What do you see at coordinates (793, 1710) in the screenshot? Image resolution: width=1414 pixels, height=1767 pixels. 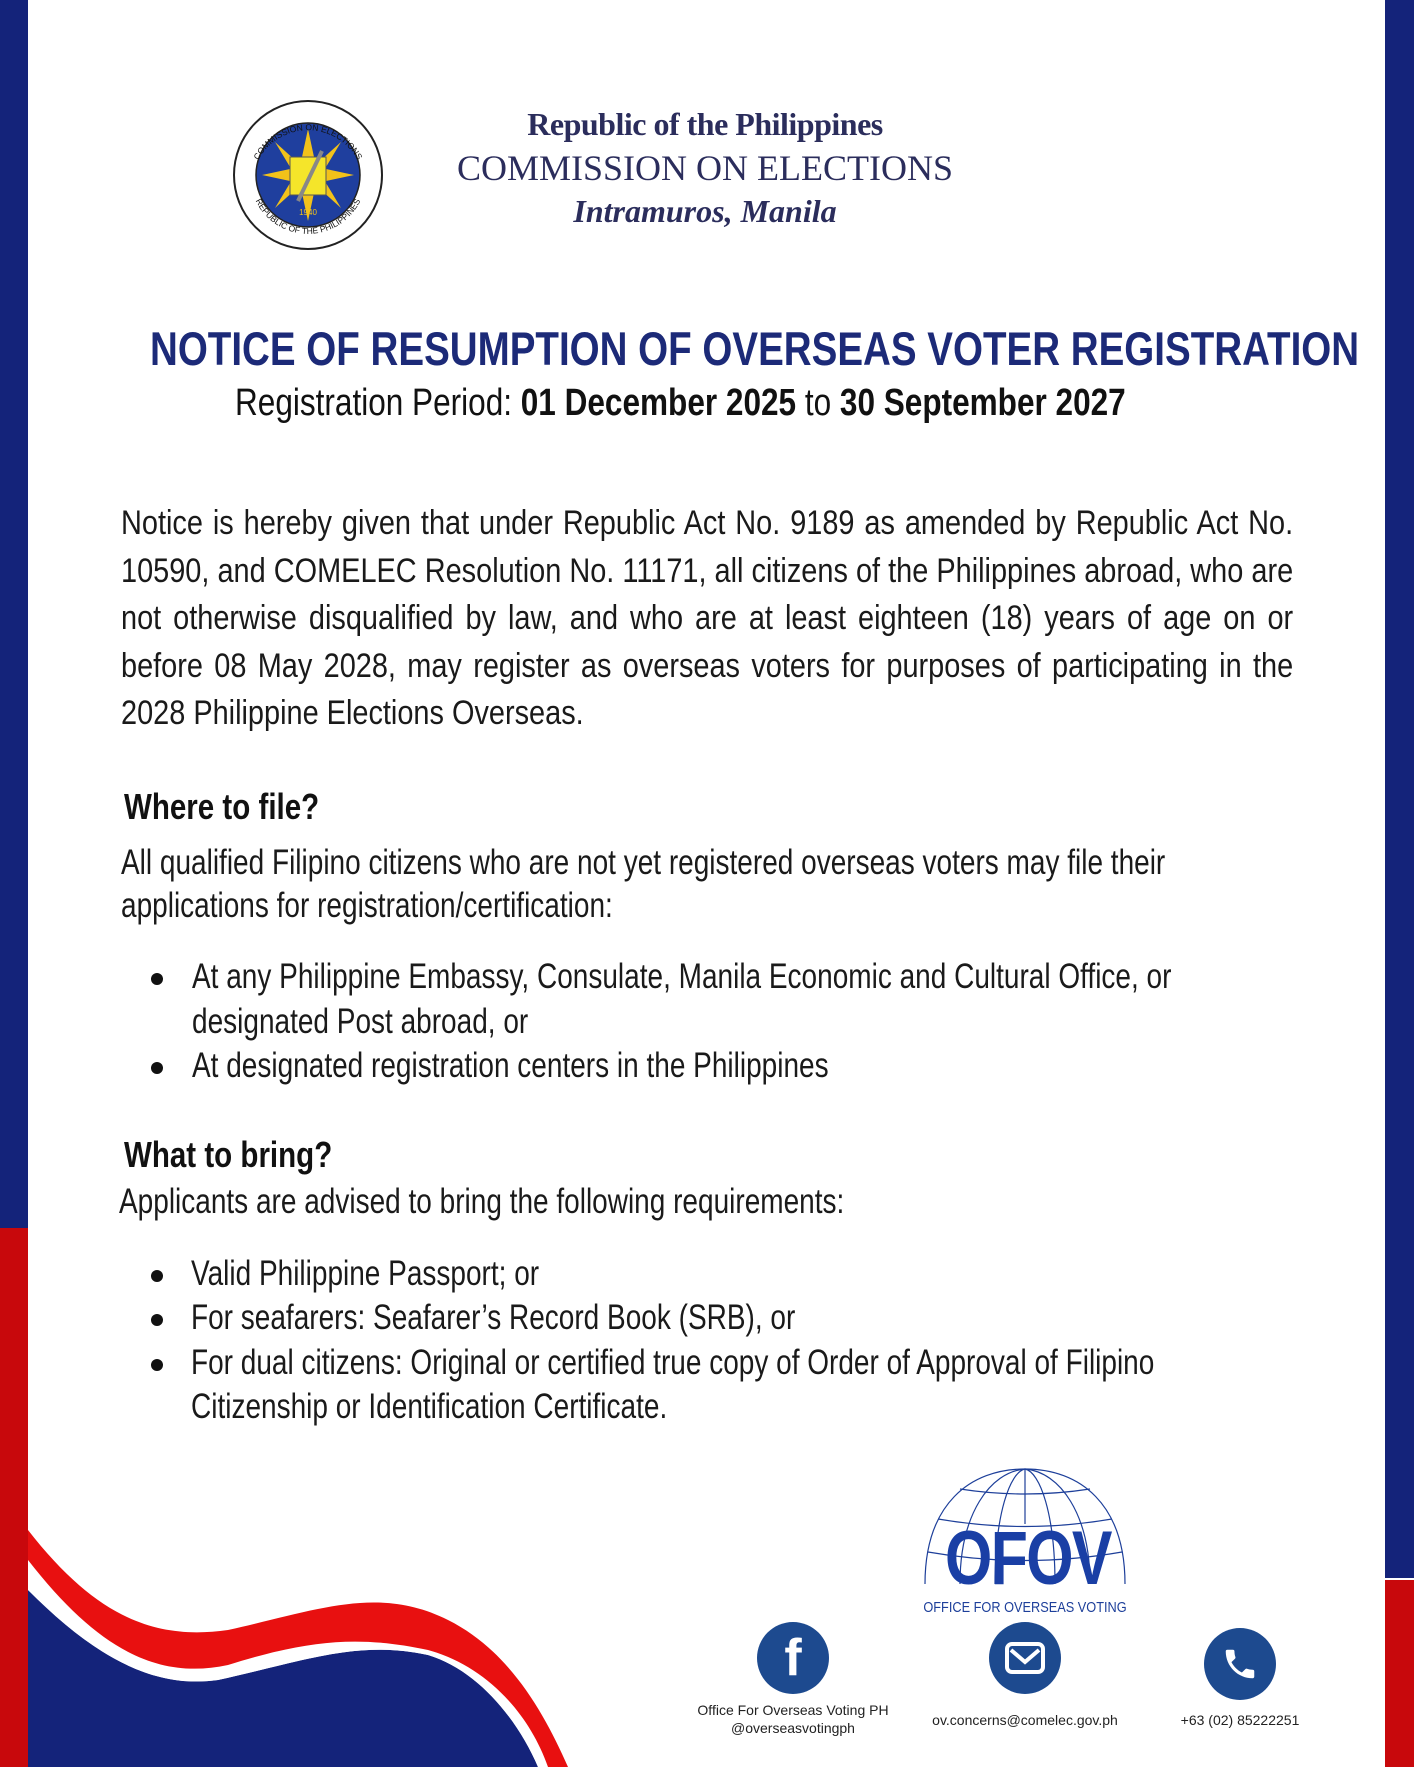 I see `facebook-name: Office For Overseas Voting PH` at bounding box center [793, 1710].